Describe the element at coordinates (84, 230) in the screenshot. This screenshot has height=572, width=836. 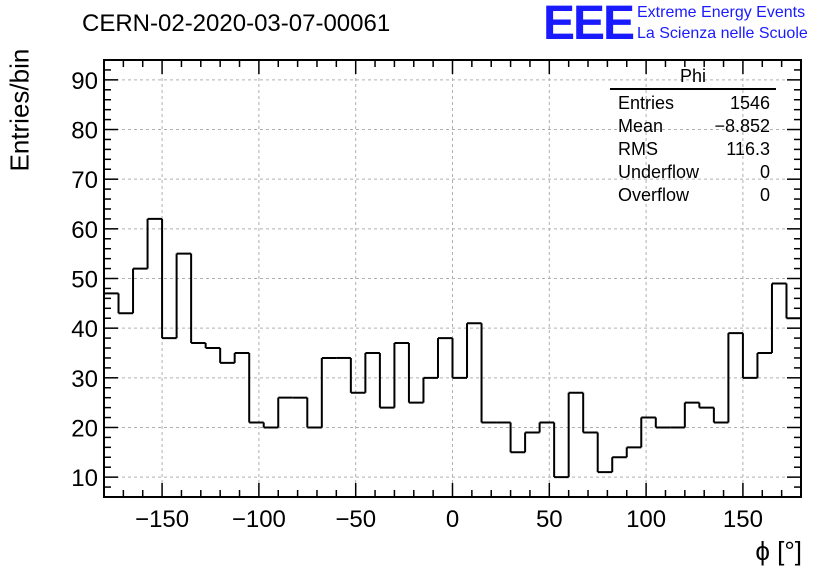
I see `y-tick-label: 60` at that location.